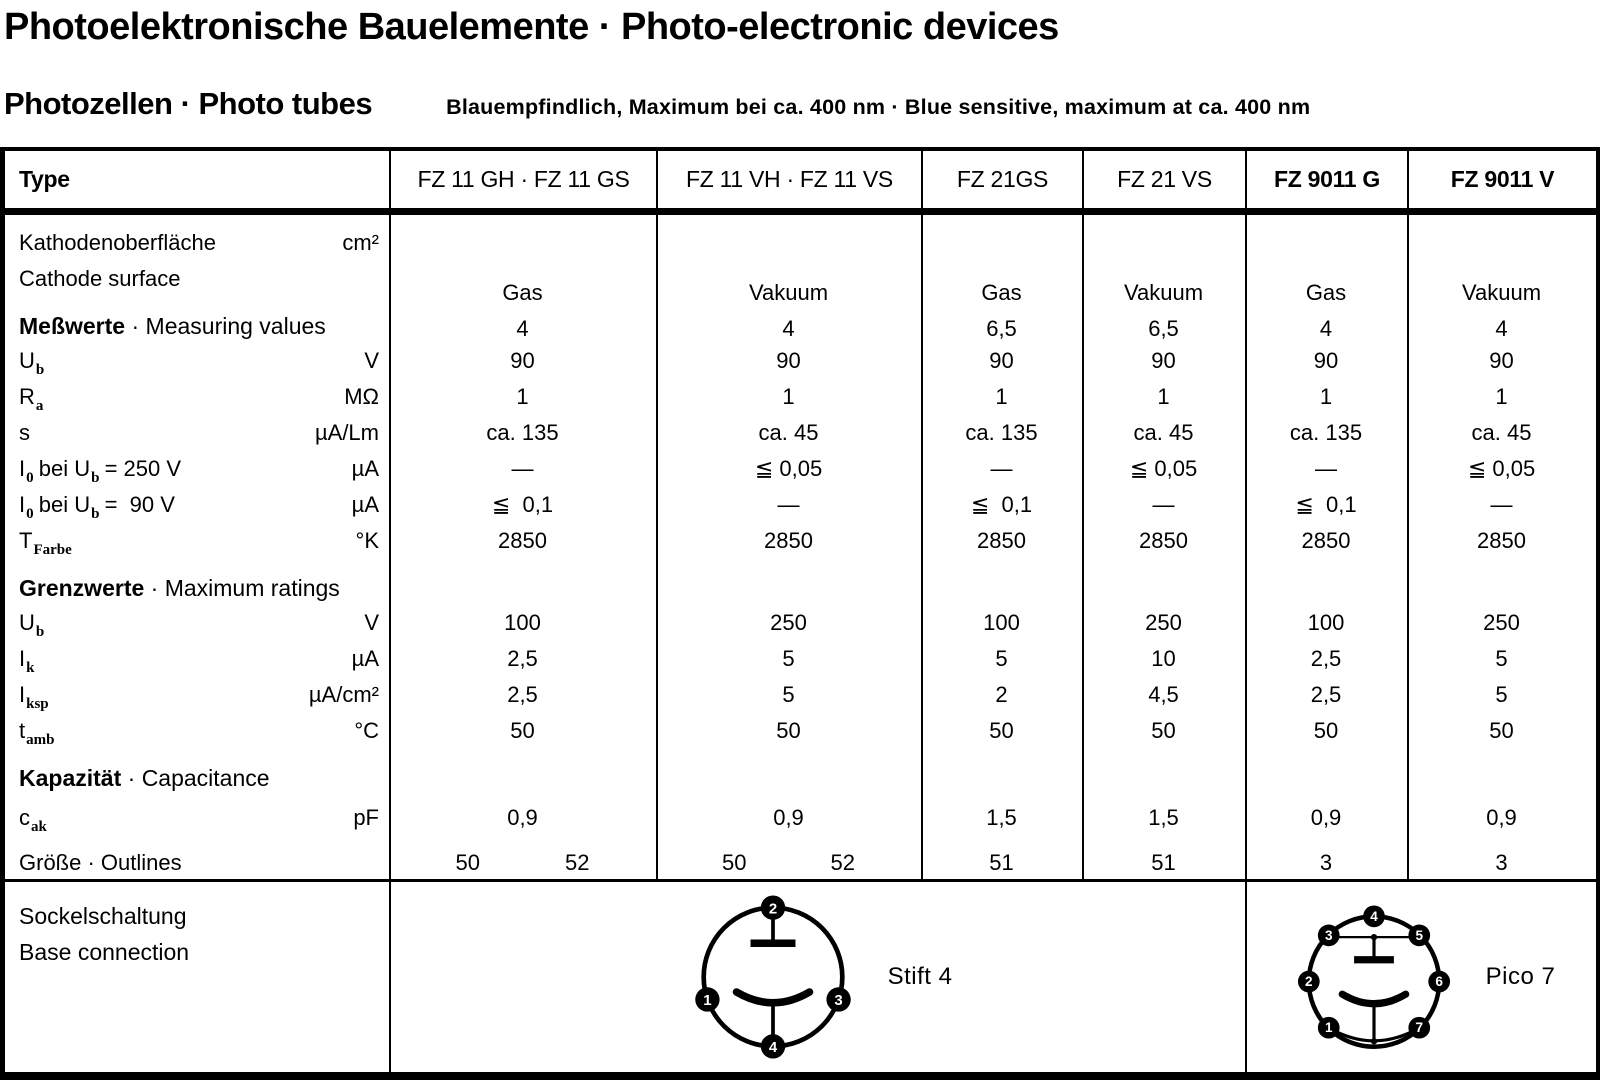 The height and width of the screenshot is (1088, 1600). I want to click on table-row-iksp: Iksp µA/cm² 2,5 5 2 4,5 2,5 5, so click(800, 695).